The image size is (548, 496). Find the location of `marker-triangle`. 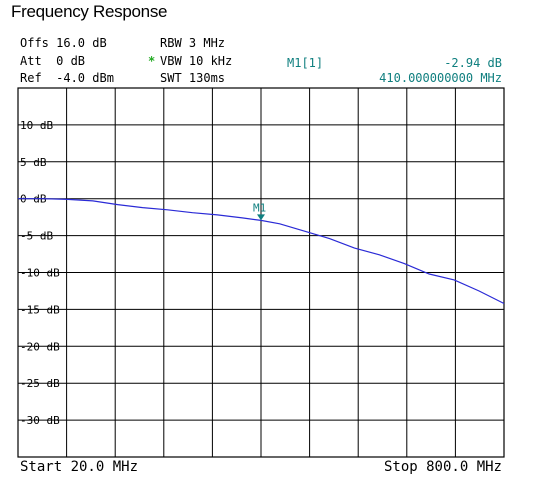

marker-triangle is located at coordinates (261, 217).